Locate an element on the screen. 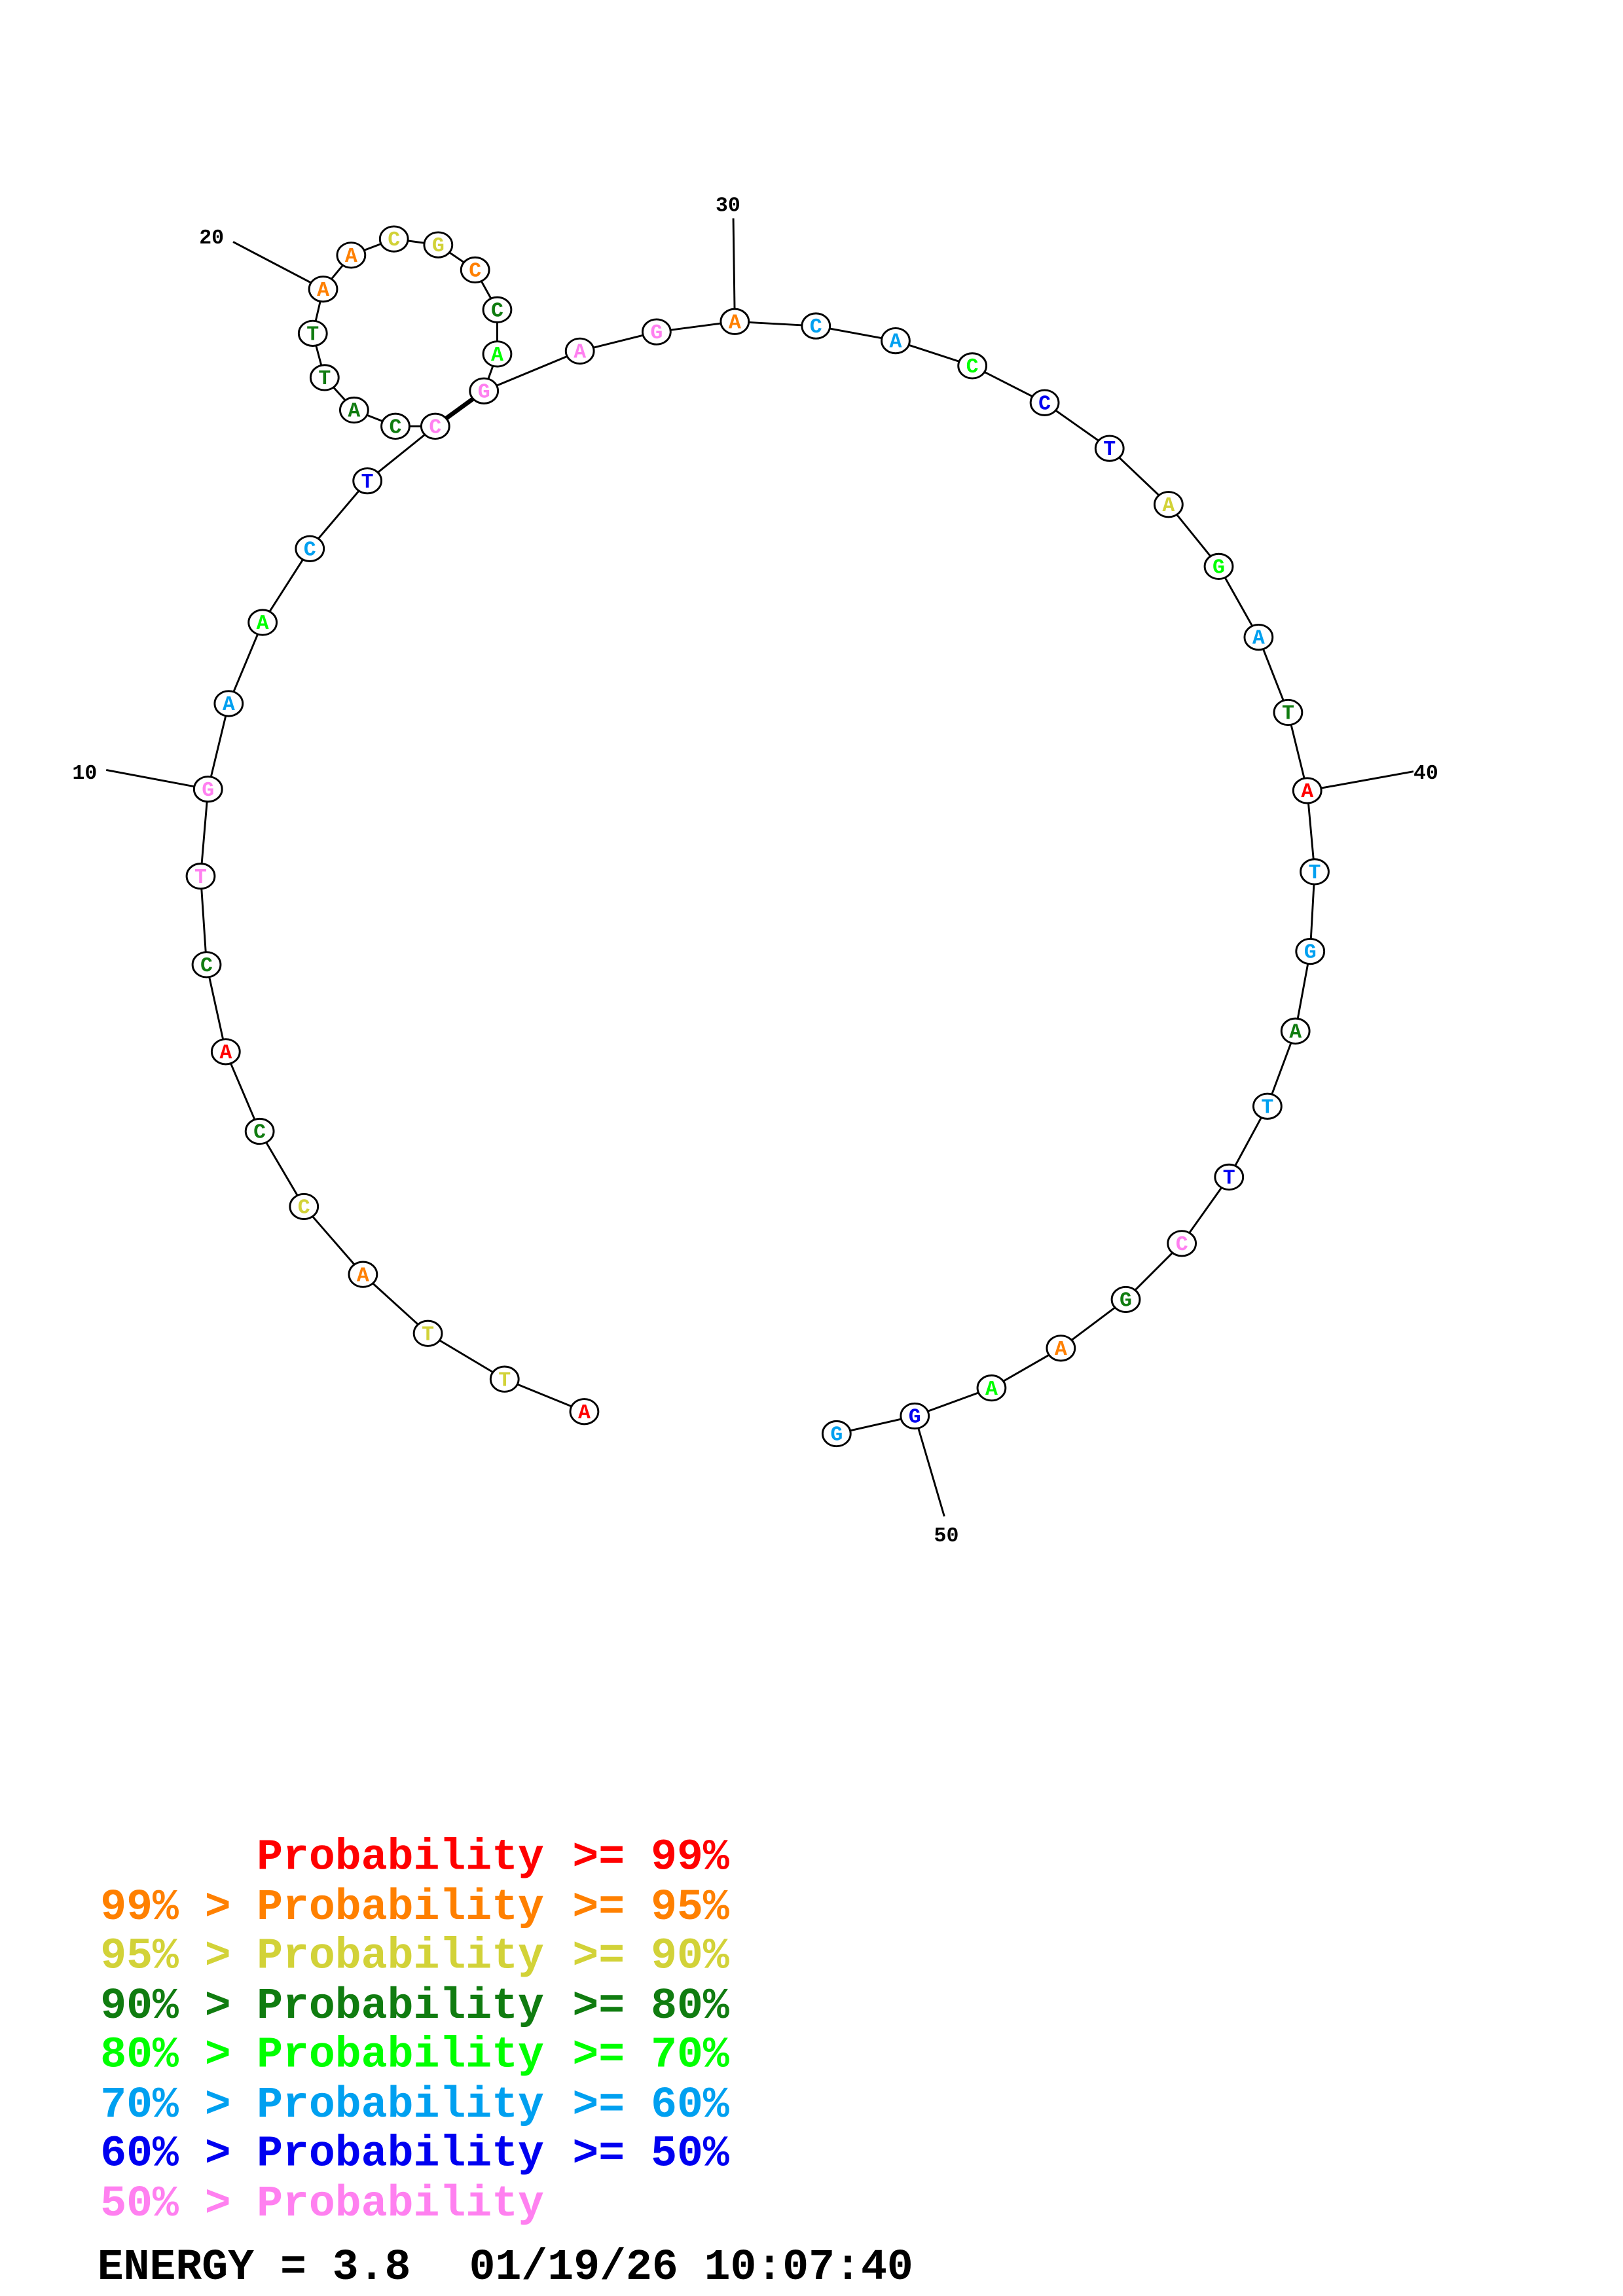 The width and height of the screenshot is (1623, 2296). nucleotide-46: C is located at coordinates (1182, 1243).